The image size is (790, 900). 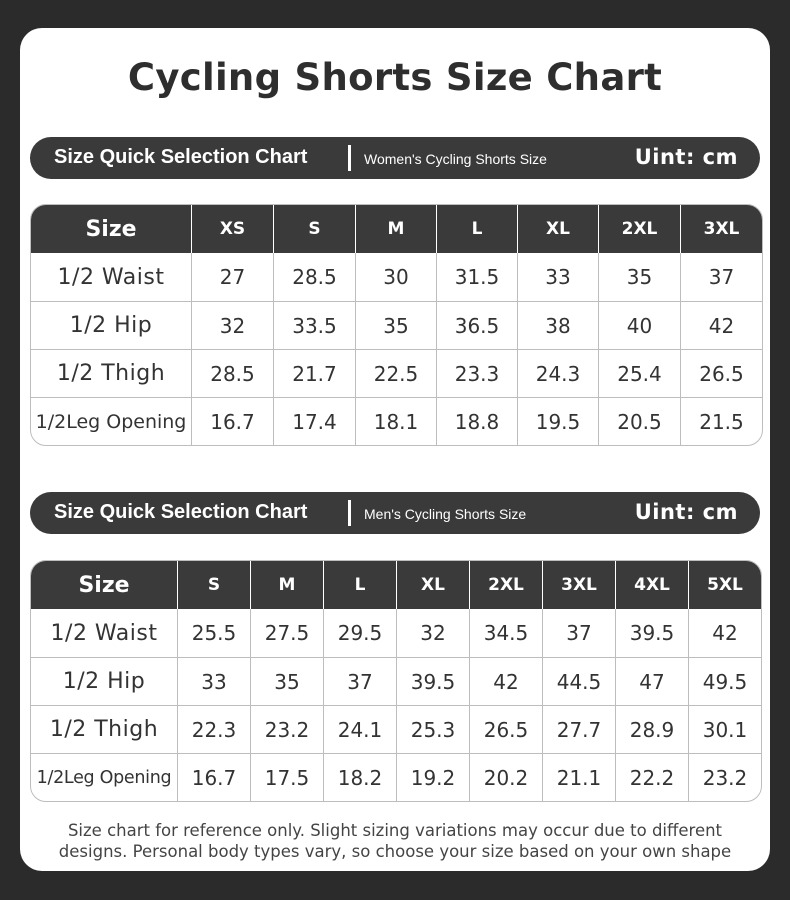 I want to click on men-unit-label: Uint: cm, so click(x=686, y=512).